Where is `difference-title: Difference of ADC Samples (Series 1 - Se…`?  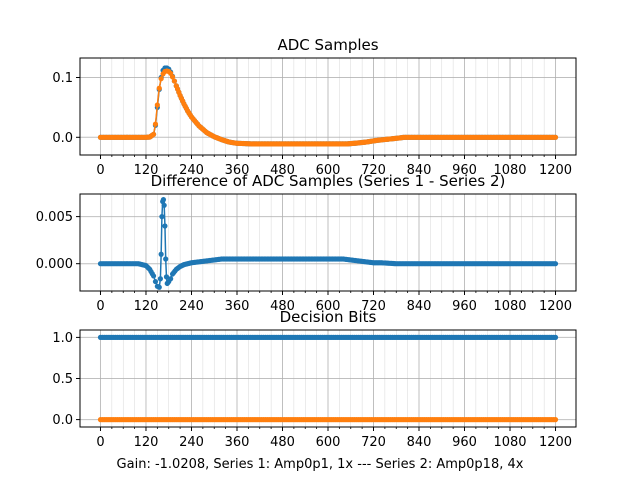 difference-title: Difference of ADC Samples (Series 1 - Se… is located at coordinates (328, 181).